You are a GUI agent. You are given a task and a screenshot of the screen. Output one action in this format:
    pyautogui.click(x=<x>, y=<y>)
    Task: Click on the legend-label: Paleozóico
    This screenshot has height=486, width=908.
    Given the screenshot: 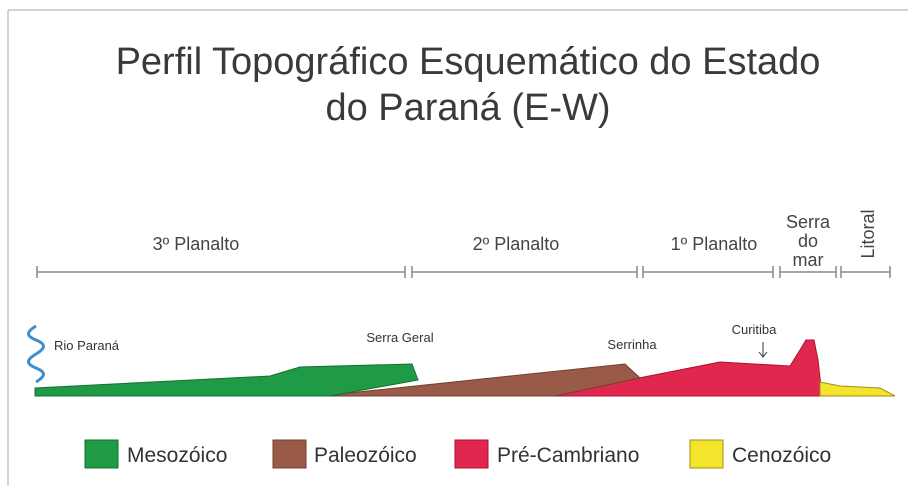 What is the action you would take?
    pyautogui.click(x=365, y=455)
    